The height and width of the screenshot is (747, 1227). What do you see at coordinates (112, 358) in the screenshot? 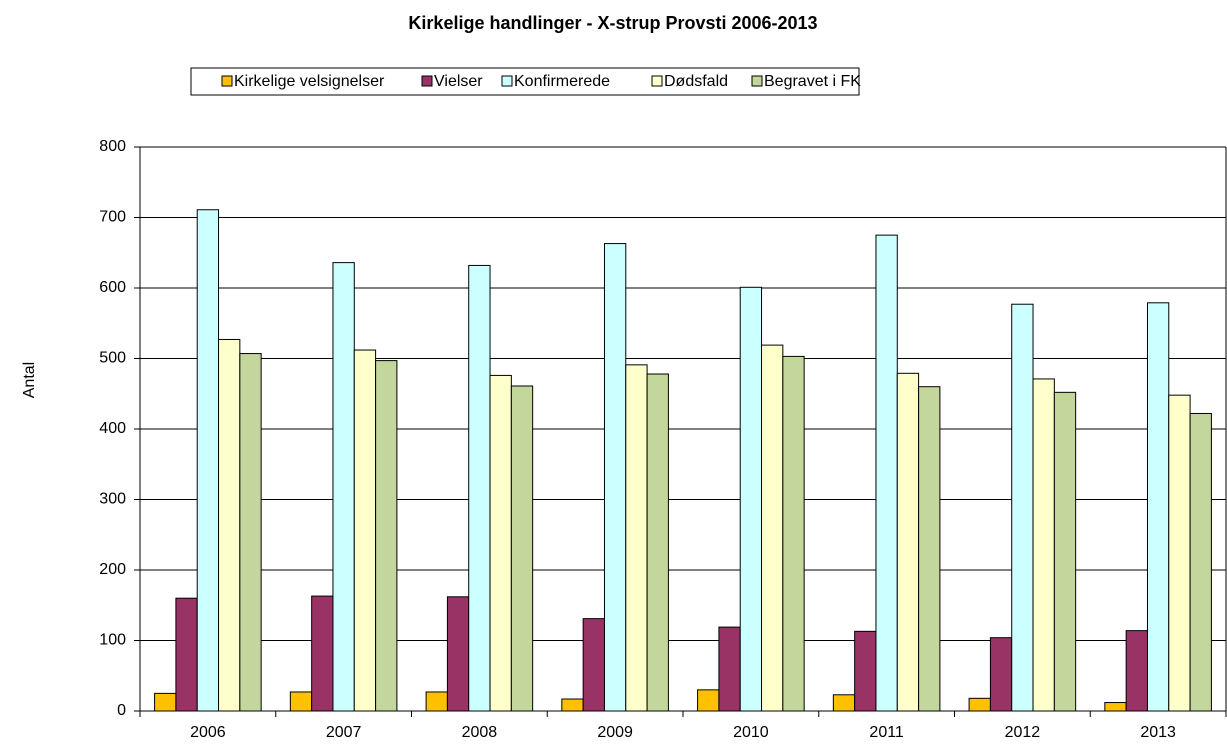
I see `y-tick-label: 500` at bounding box center [112, 358].